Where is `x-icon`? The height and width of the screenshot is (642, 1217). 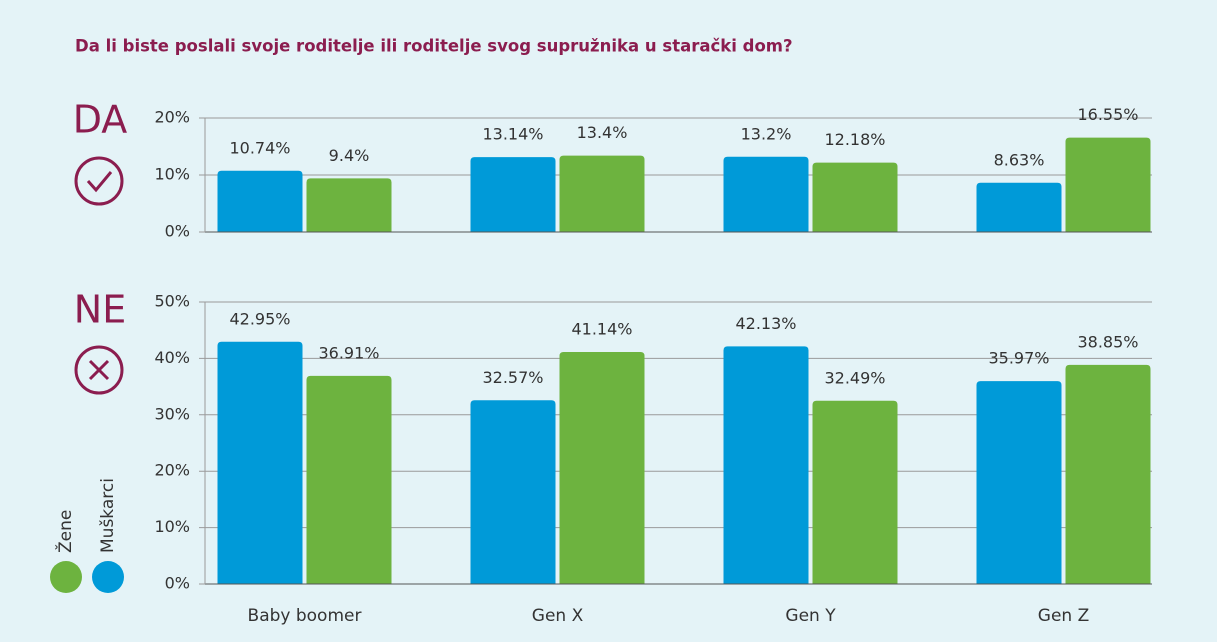 x-icon is located at coordinates (99, 370).